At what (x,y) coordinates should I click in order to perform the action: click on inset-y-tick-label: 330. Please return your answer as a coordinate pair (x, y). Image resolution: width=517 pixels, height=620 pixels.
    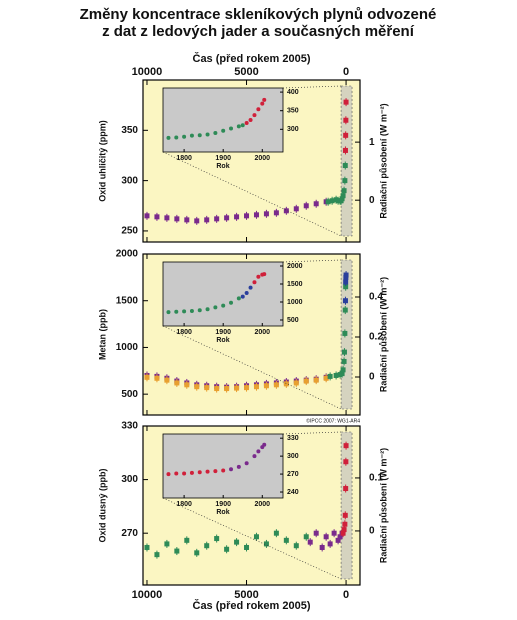
    Looking at the image, I should click on (293, 438).